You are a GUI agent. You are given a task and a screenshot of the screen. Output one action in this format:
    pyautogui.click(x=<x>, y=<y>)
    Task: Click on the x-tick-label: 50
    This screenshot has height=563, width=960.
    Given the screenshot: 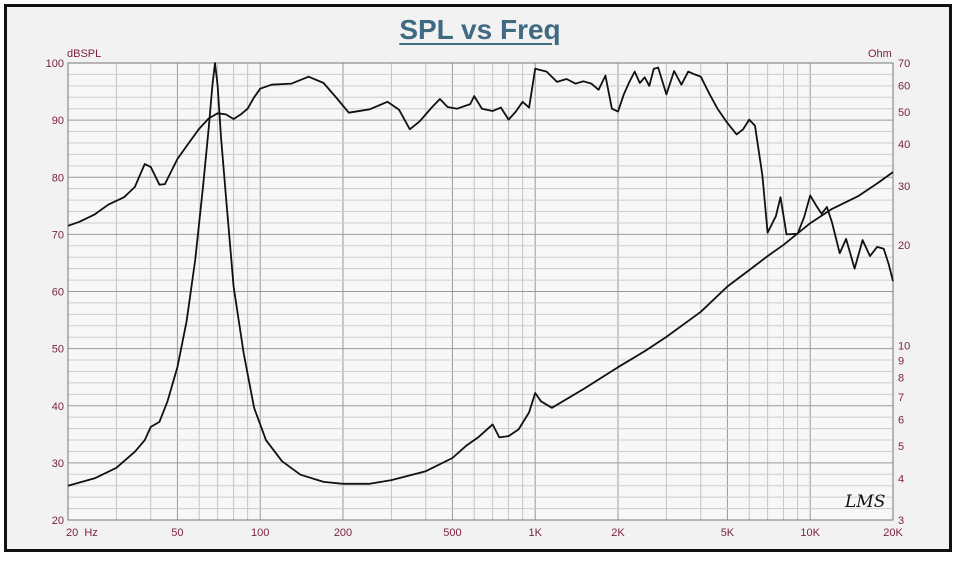 What is the action you would take?
    pyautogui.click(x=177, y=533)
    